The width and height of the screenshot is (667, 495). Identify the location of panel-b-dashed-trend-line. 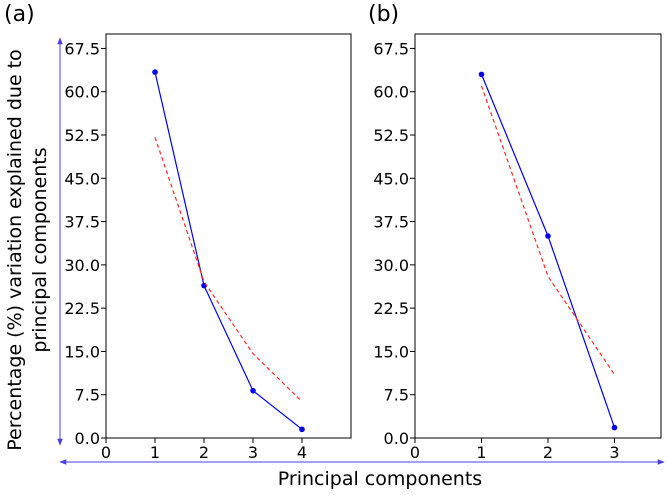
(547, 230).